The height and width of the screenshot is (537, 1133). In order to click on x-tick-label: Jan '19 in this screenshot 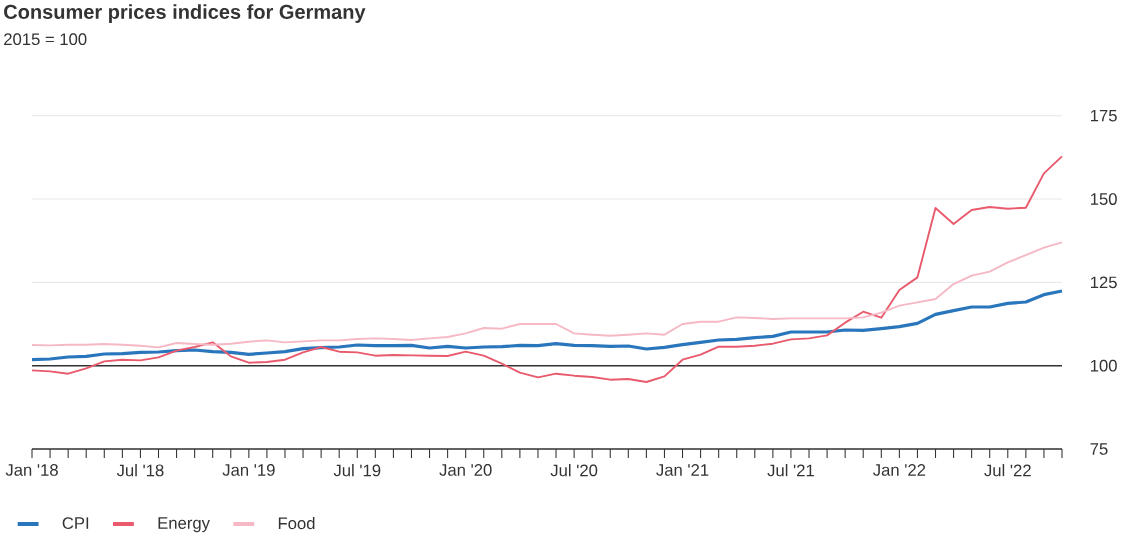, I will do `click(248, 470)`.